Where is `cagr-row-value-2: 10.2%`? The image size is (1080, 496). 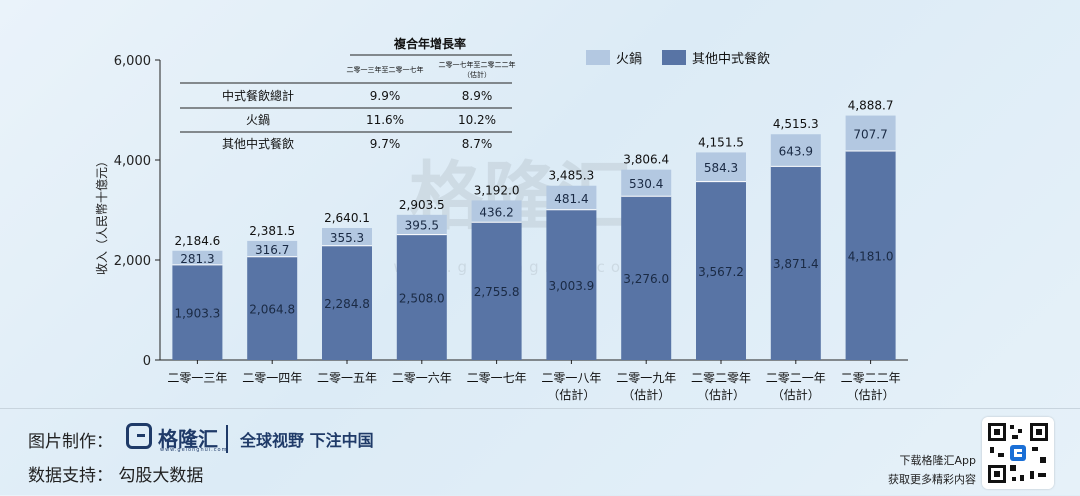
cagr-row-value-2: 10.2% is located at coordinates (477, 120).